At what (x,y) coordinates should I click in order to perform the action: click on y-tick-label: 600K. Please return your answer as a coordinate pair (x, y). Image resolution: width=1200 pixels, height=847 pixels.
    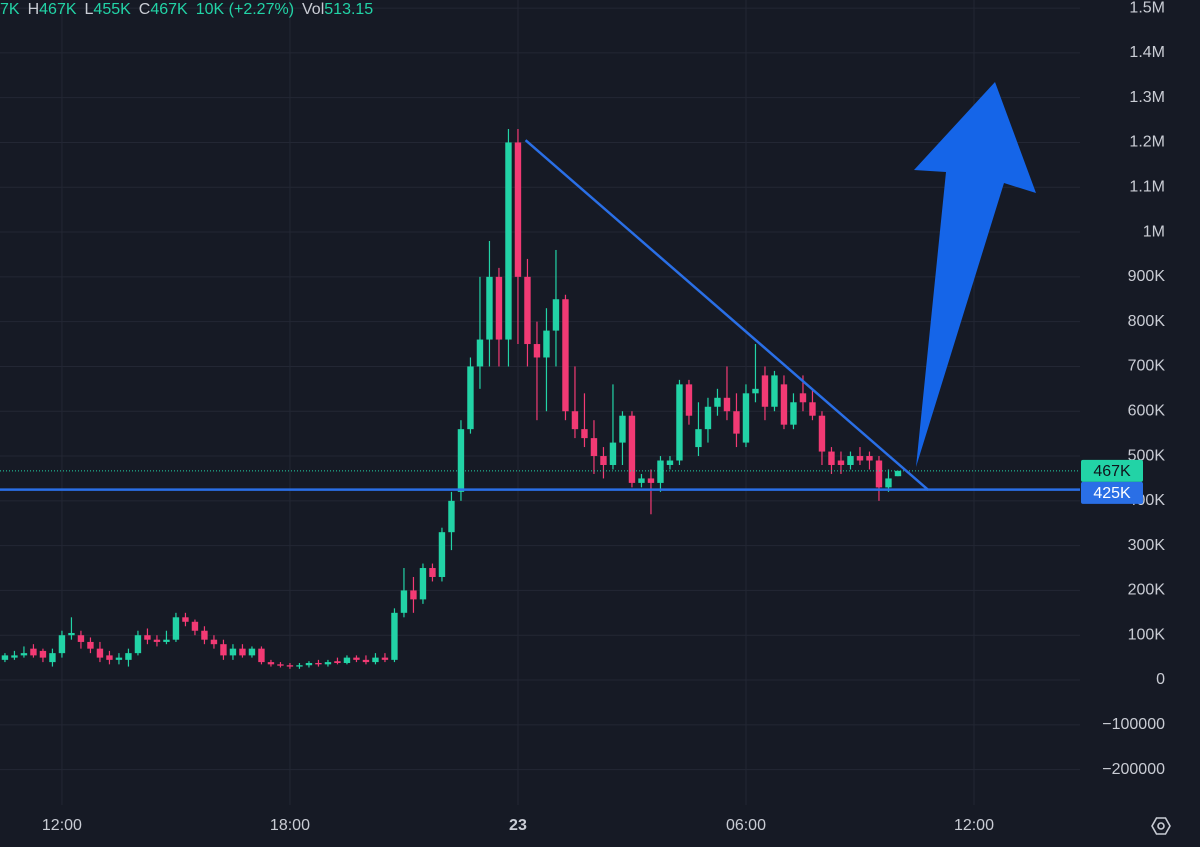
    Looking at the image, I should click on (1147, 410).